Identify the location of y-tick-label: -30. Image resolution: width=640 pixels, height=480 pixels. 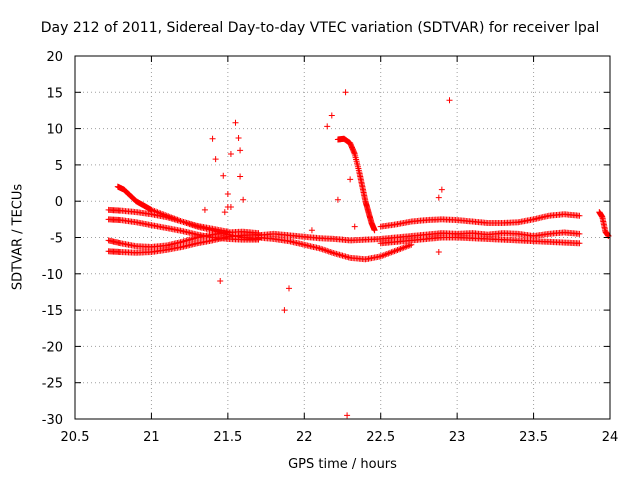
(52, 420).